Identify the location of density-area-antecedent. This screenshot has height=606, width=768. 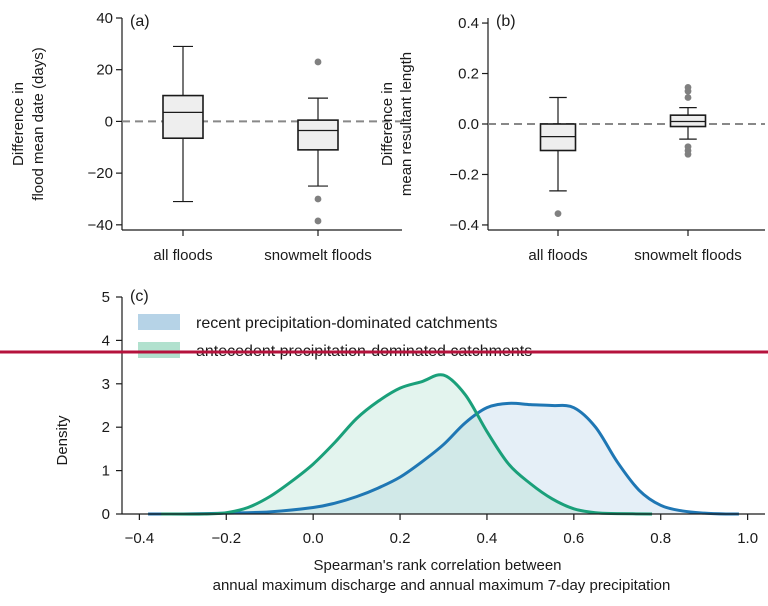
(407, 444).